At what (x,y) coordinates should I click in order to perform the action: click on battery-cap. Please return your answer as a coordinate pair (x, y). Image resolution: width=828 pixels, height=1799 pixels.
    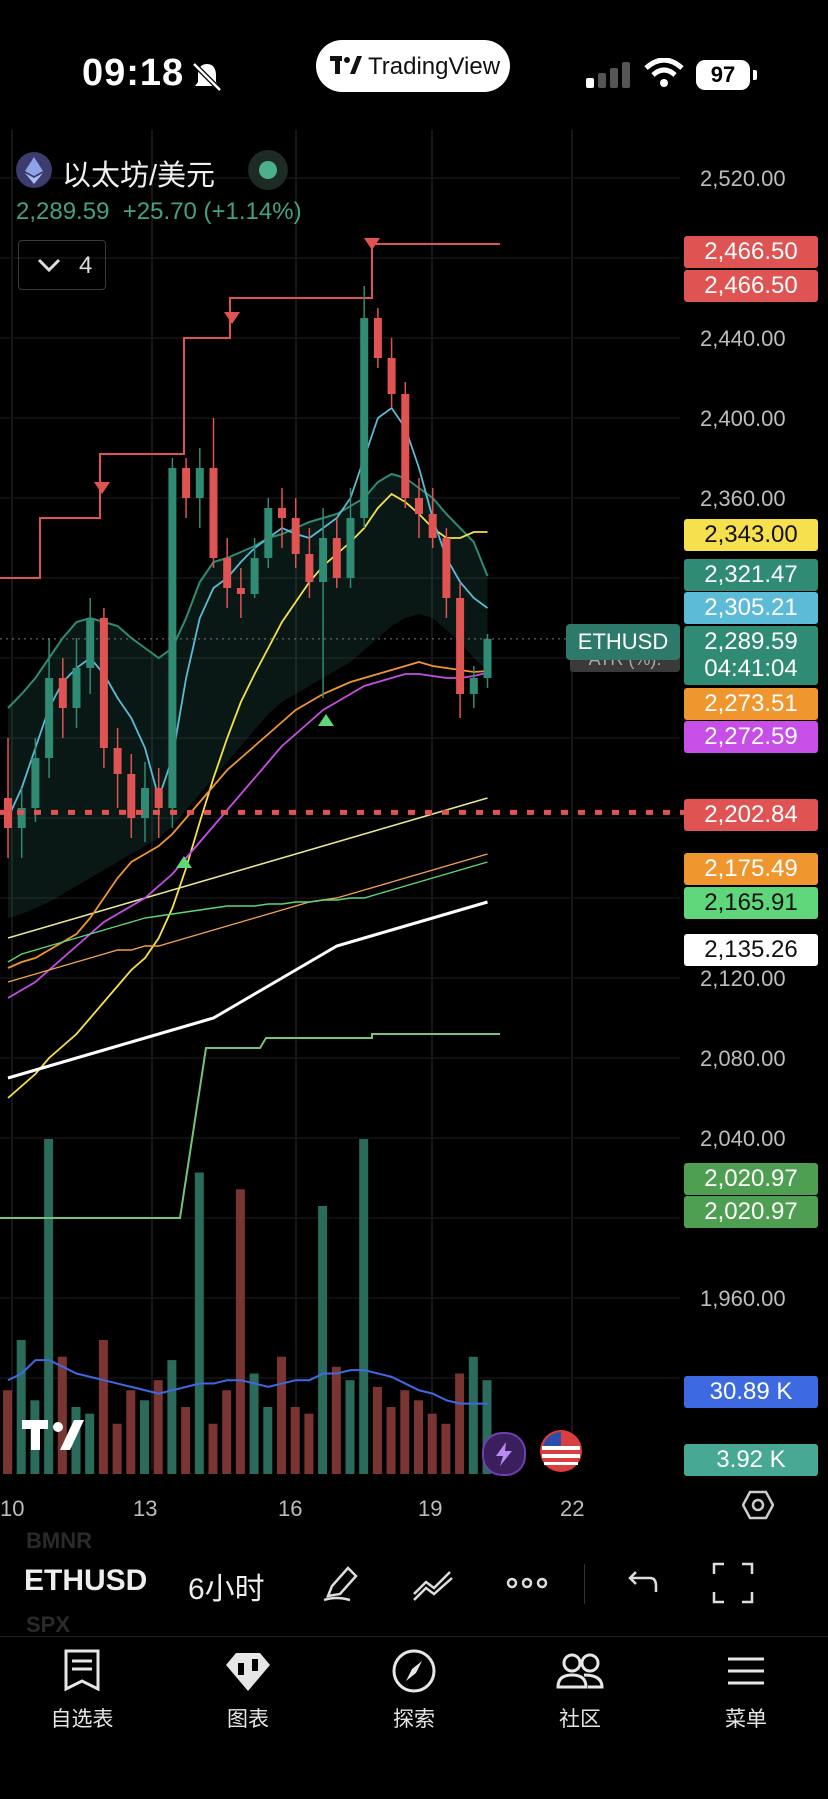
    Looking at the image, I should click on (755, 75).